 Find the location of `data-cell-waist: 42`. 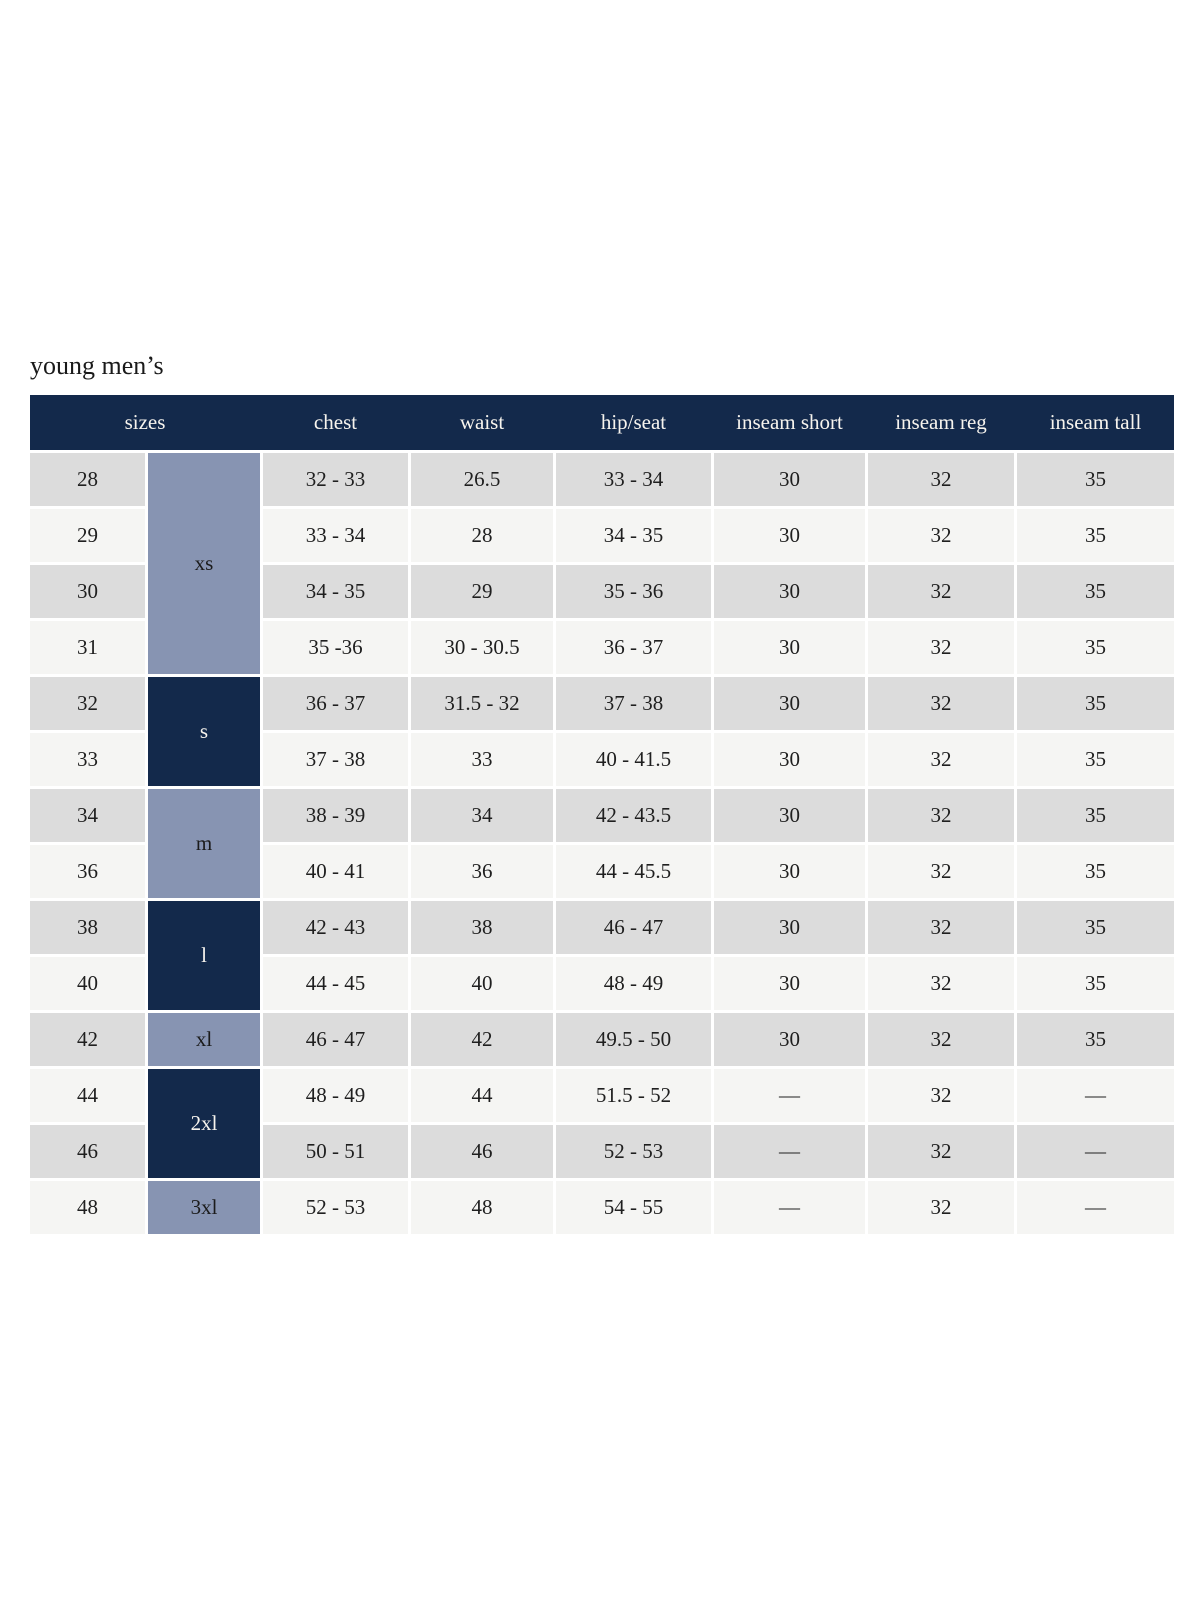

data-cell-waist: 42 is located at coordinates (482, 1039).